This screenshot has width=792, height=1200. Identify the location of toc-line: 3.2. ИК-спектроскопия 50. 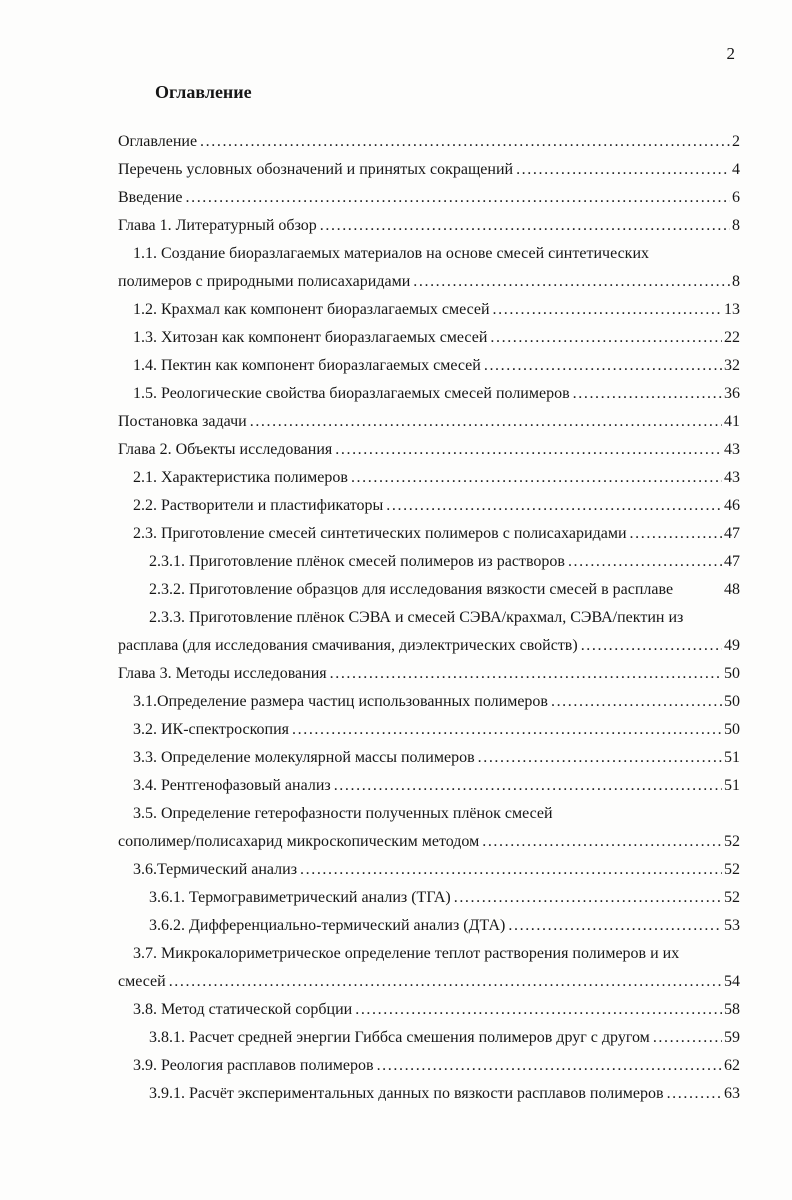
(429, 730).